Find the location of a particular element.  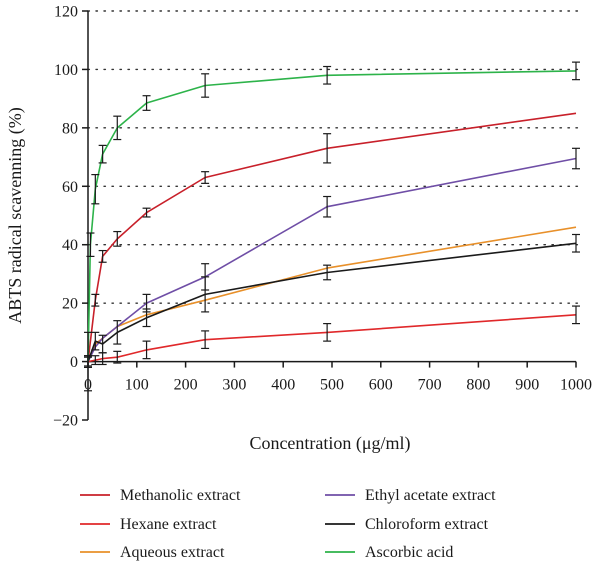

x-axis-title: Concentration (μg/ml) is located at coordinates (329, 443).